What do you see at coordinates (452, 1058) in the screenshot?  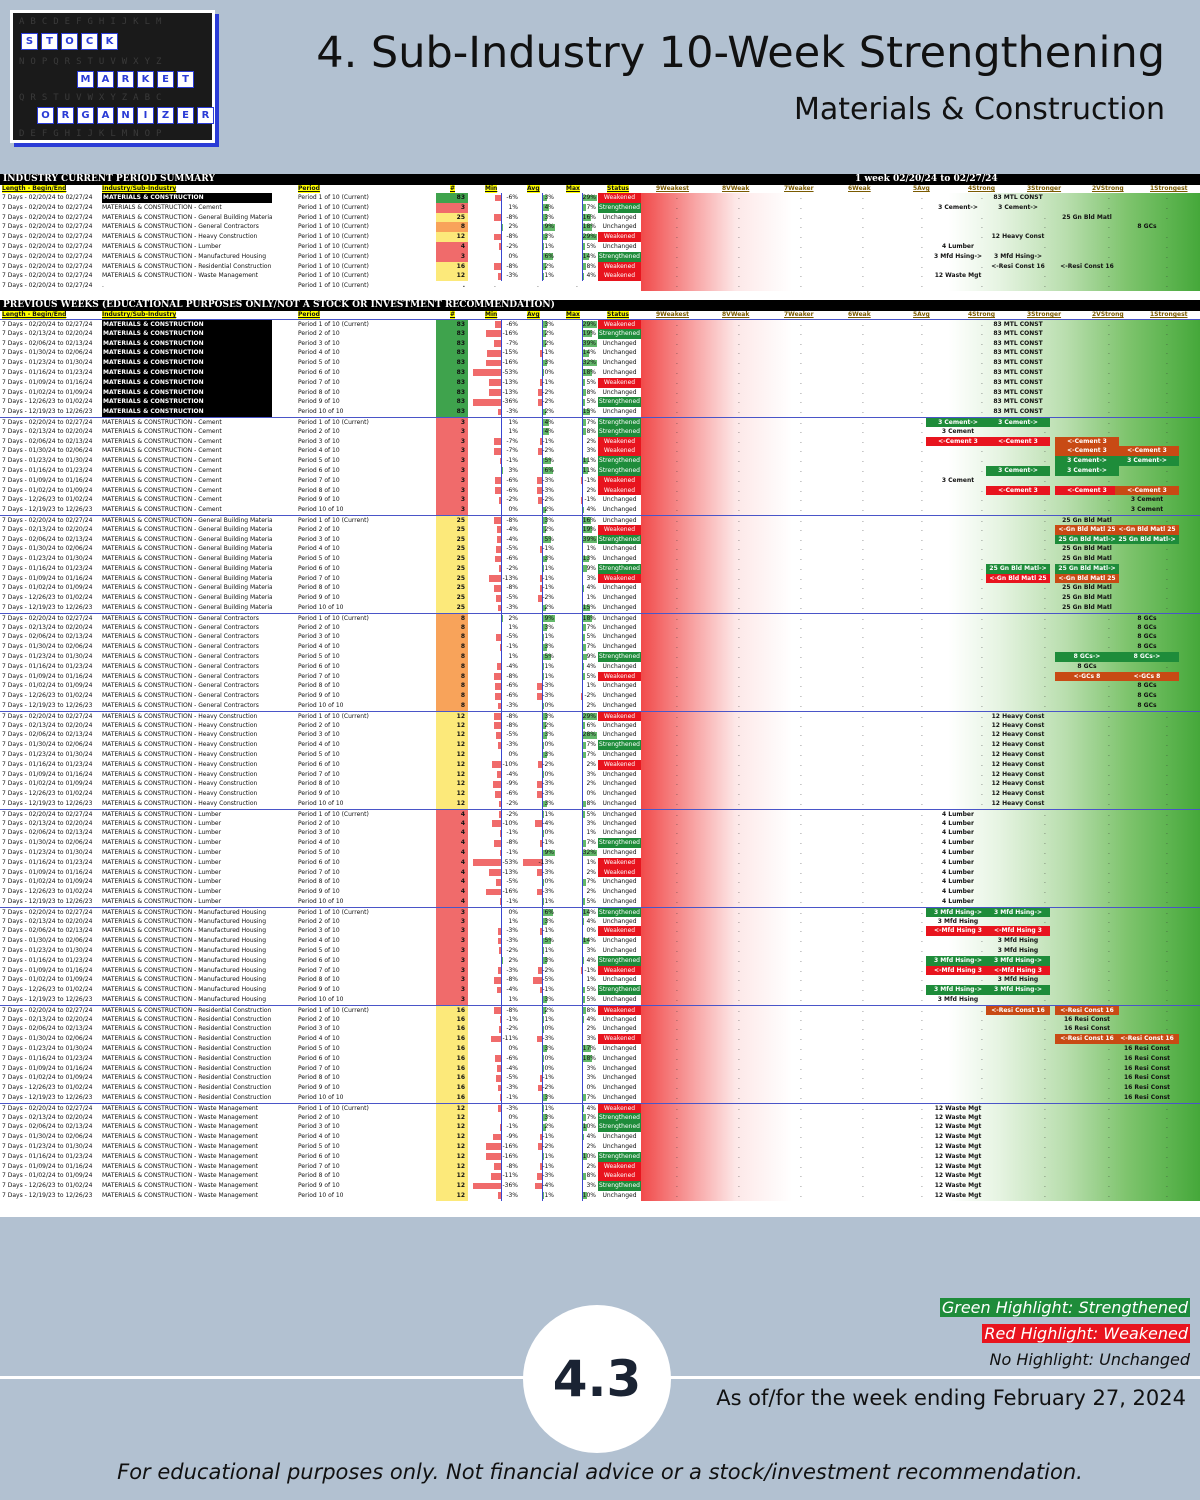 I see `stock-count: 16` at bounding box center [452, 1058].